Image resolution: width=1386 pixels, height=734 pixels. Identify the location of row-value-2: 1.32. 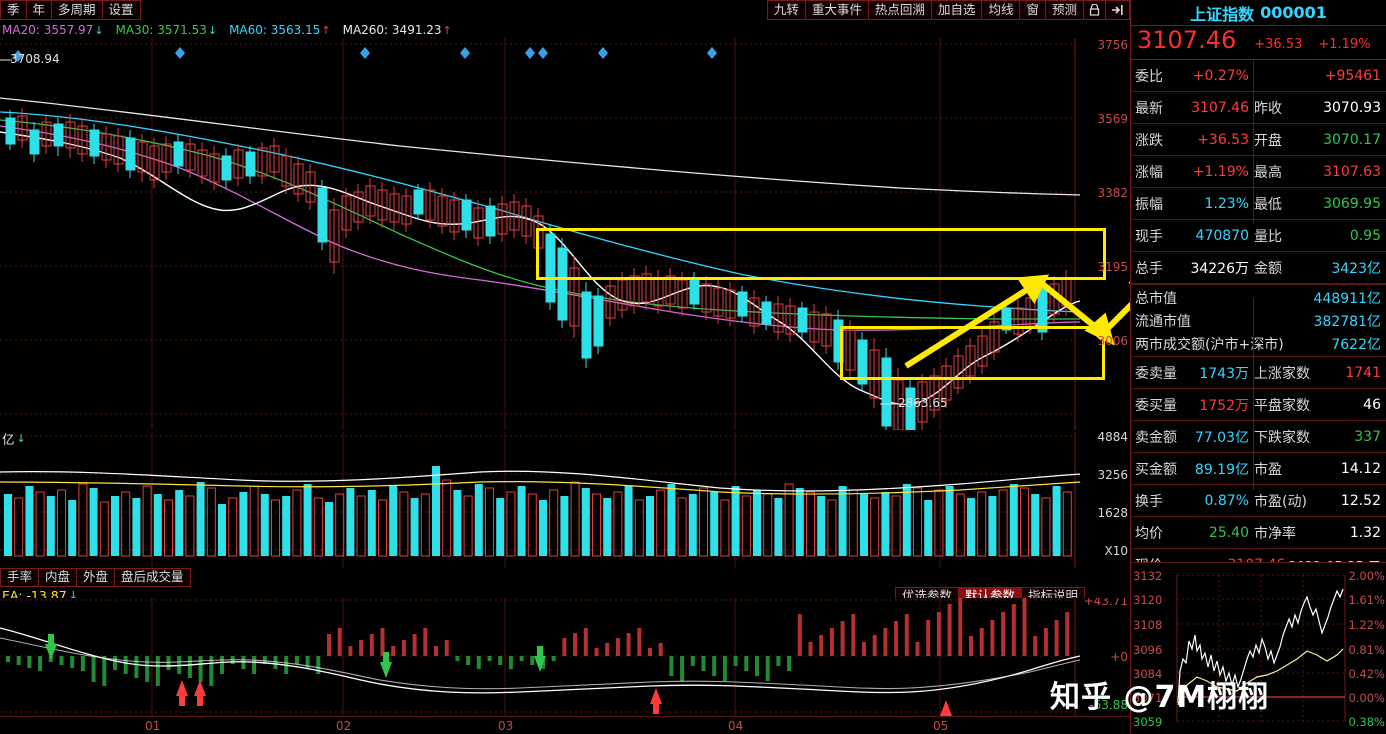
(1365, 532).